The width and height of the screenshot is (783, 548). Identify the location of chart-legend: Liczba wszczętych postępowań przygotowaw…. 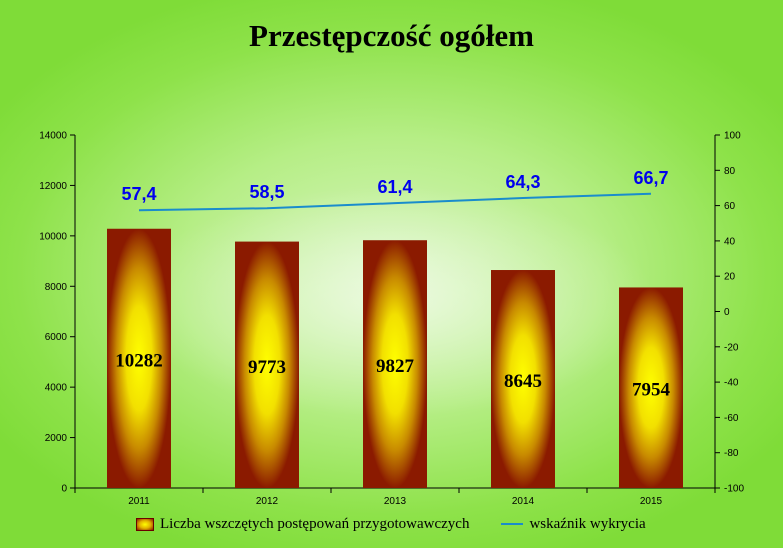
(391, 524).